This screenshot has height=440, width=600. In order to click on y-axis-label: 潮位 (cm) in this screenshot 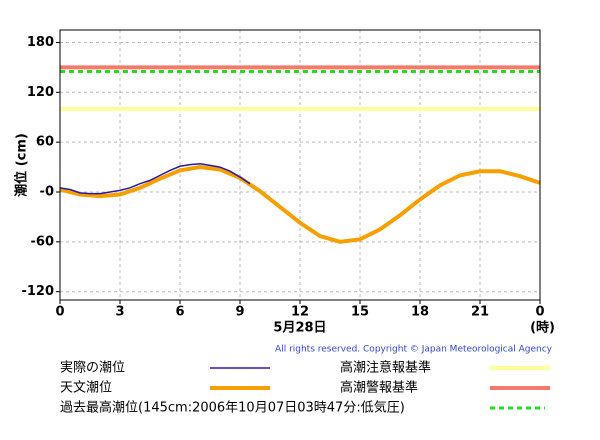, I will do `click(22, 165)`.